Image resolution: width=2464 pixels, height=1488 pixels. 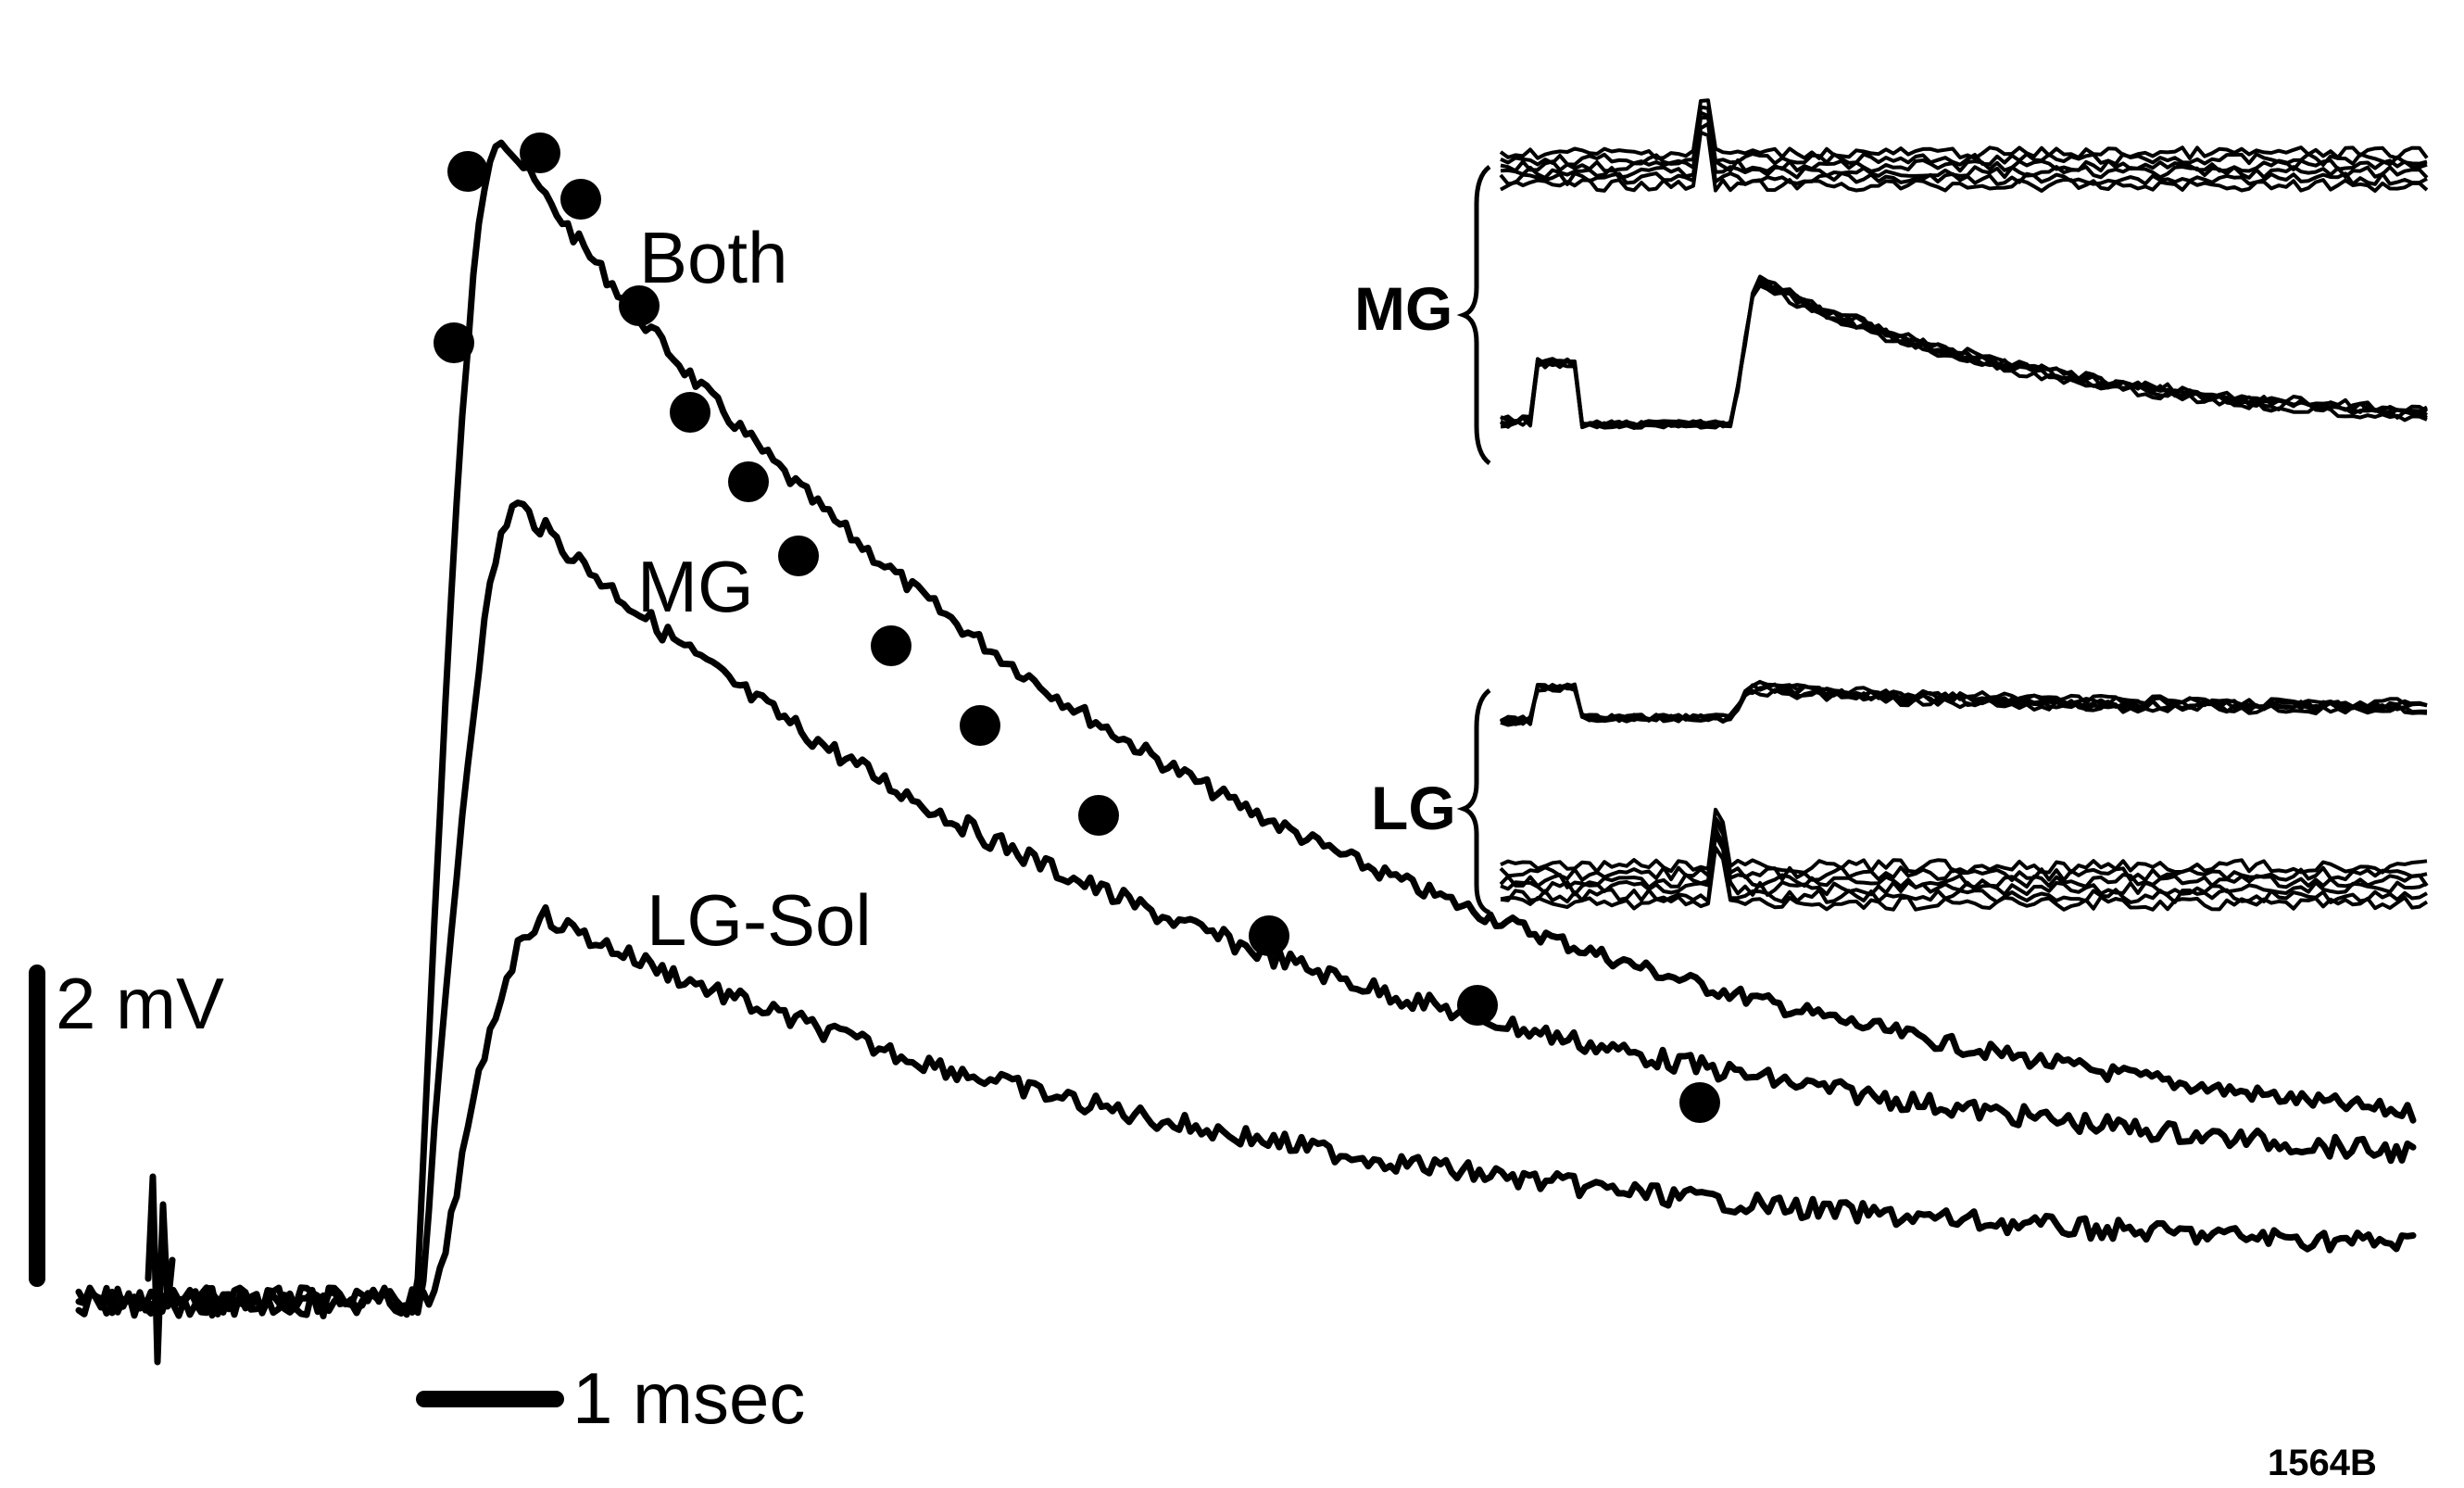 What do you see at coordinates (1473, 315) in the screenshot?
I see `mg-inset-bracket` at bounding box center [1473, 315].